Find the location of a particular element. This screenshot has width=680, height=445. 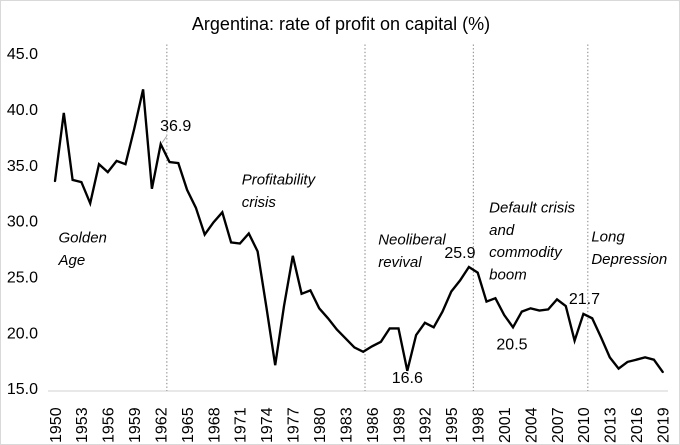

neoliberal-revival-label-line: revival is located at coordinates (400, 262).